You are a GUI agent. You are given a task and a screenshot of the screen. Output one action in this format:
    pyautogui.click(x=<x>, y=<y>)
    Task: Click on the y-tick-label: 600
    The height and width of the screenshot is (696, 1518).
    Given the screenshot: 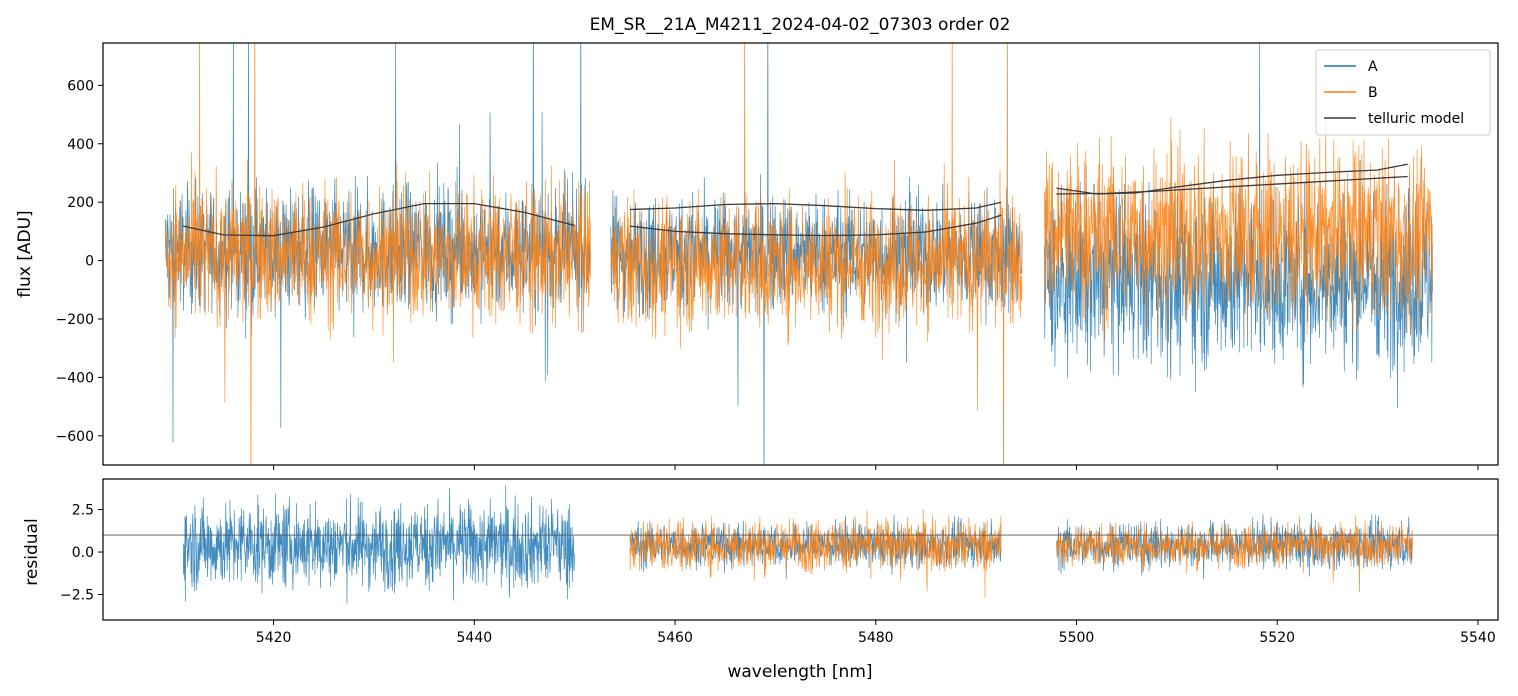 What is the action you would take?
    pyautogui.click(x=80, y=86)
    